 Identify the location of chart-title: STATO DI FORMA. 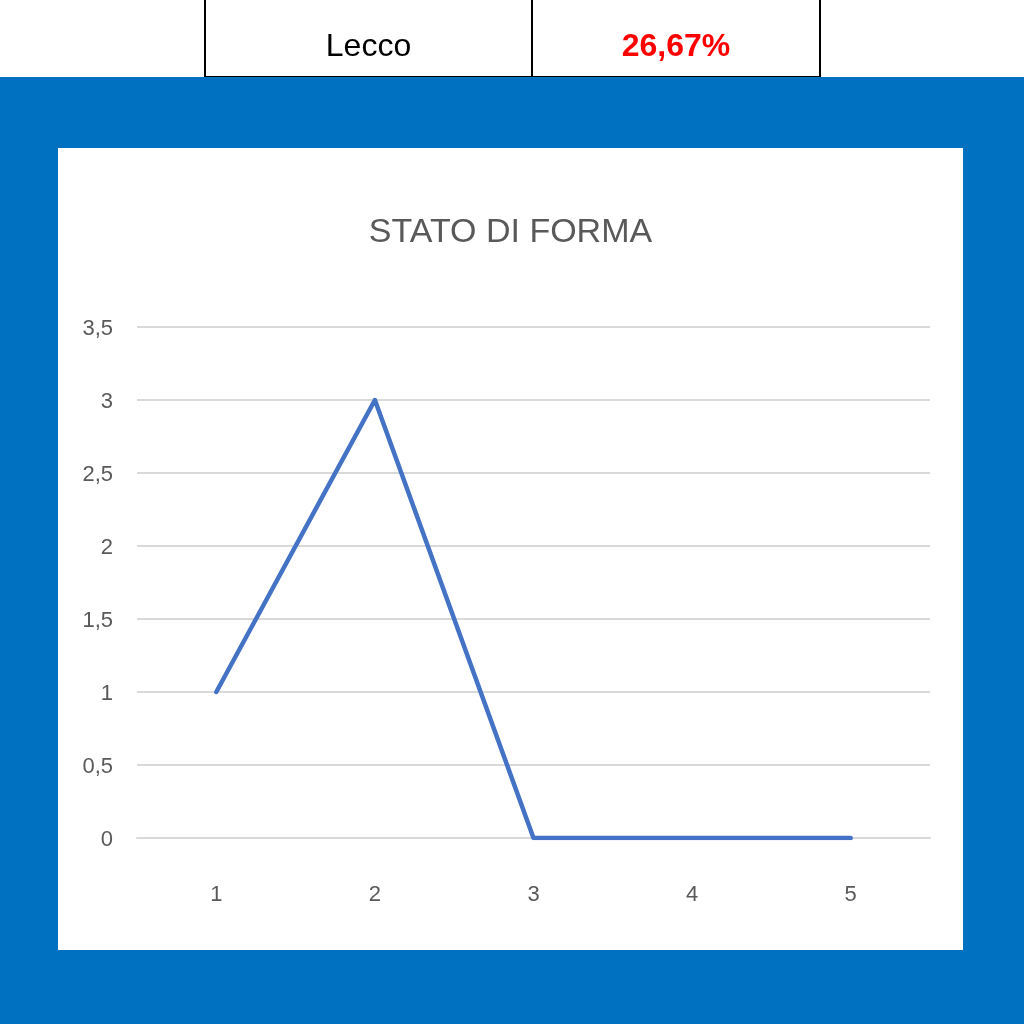
(510, 230).